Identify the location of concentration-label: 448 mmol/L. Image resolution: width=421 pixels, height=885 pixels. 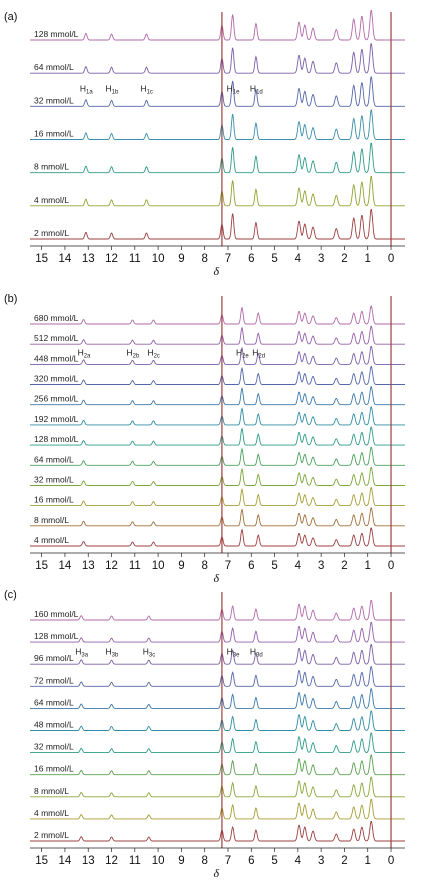
(56, 358).